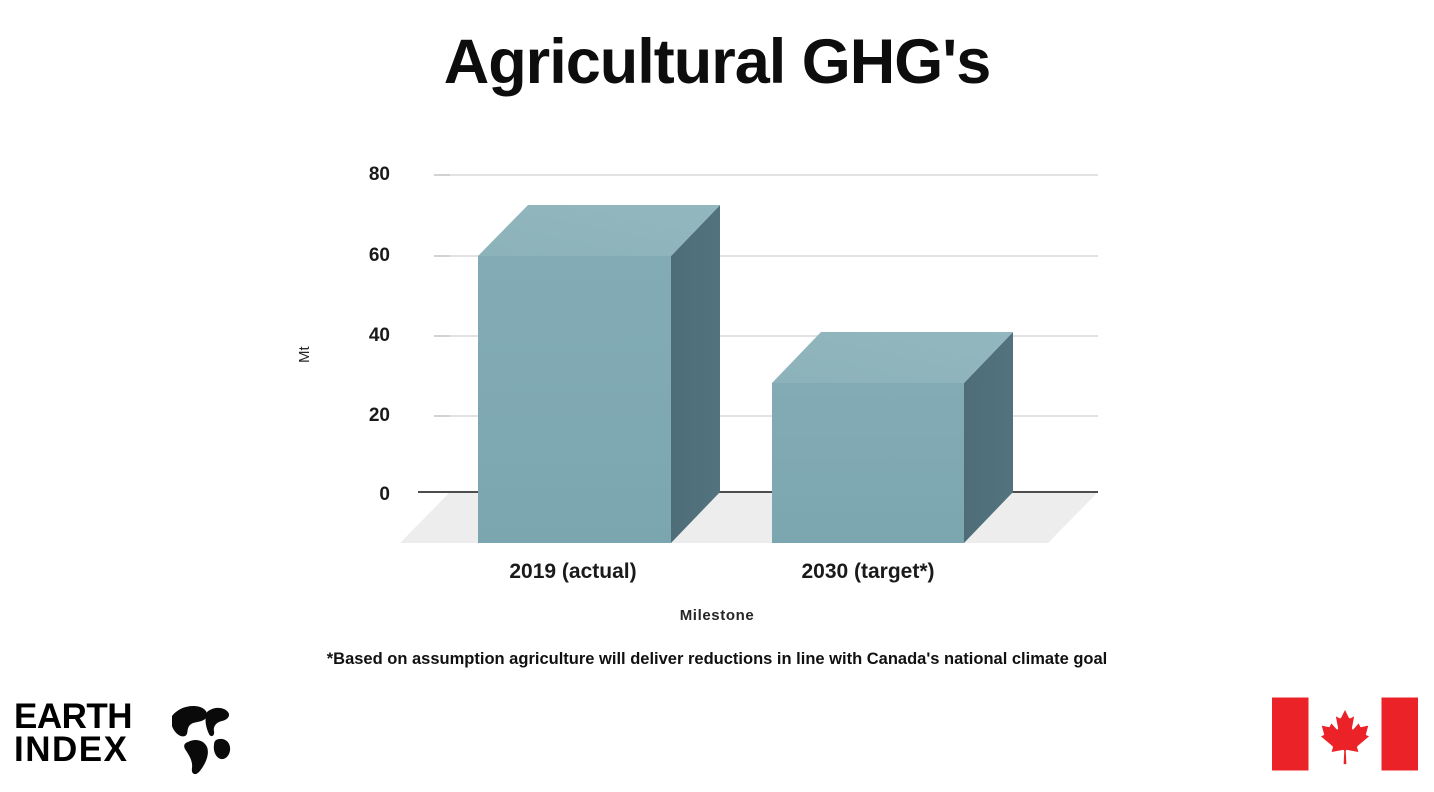 This screenshot has width=1434, height=792. What do you see at coordinates (868, 571) in the screenshot?
I see `xtick-label-2030: 2030 (target*)` at bounding box center [868, 571].